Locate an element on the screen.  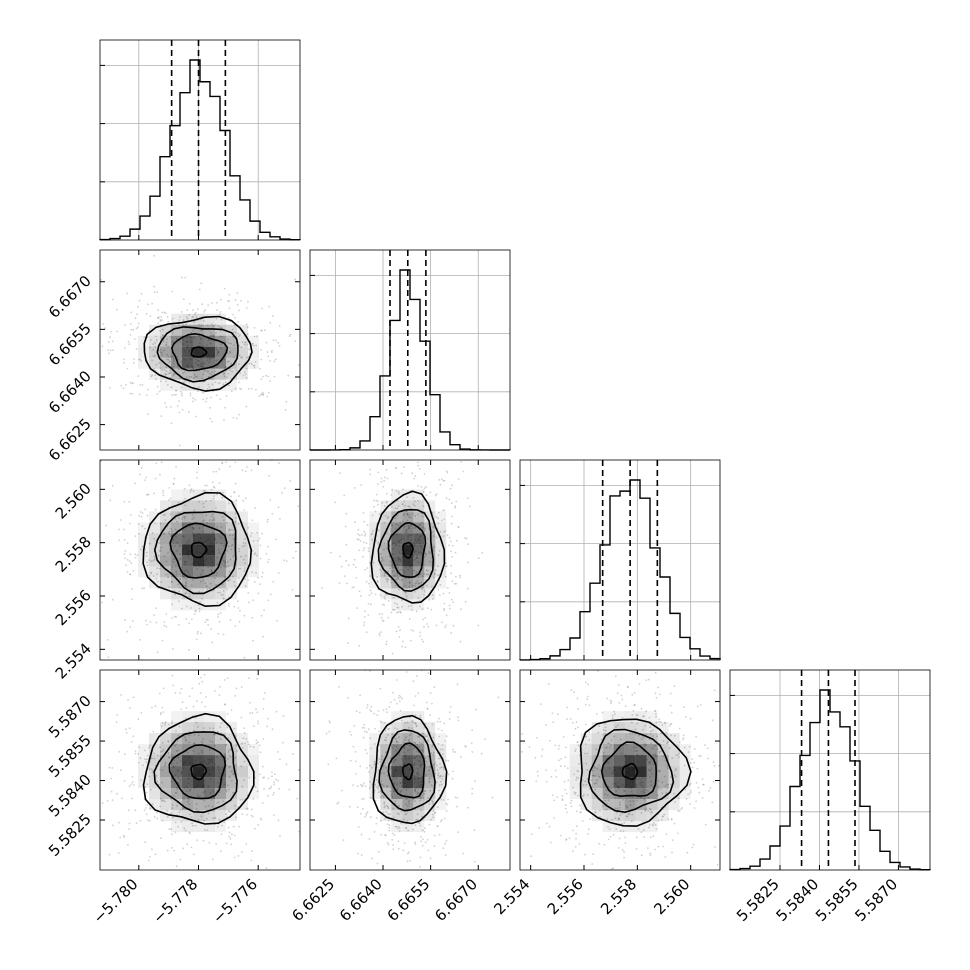
x-tick-label: 2.558 is located at coordinates (618, 896).